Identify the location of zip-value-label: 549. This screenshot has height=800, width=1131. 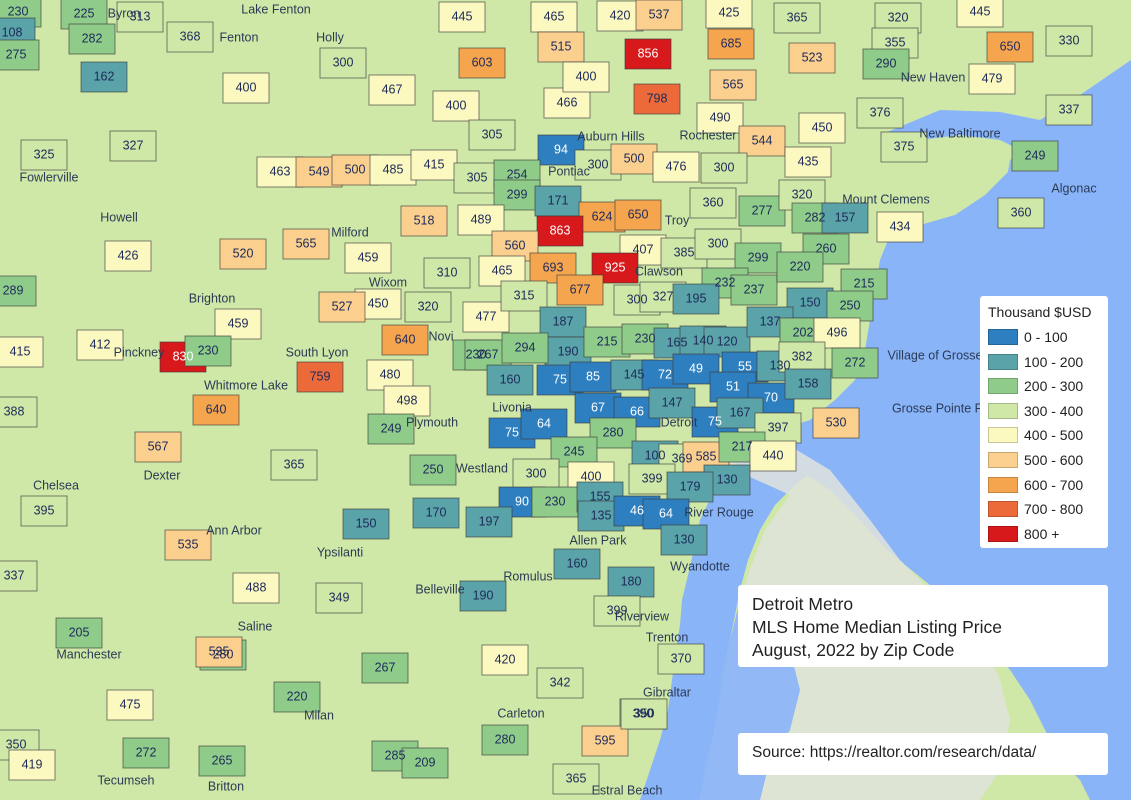
(319, 171).